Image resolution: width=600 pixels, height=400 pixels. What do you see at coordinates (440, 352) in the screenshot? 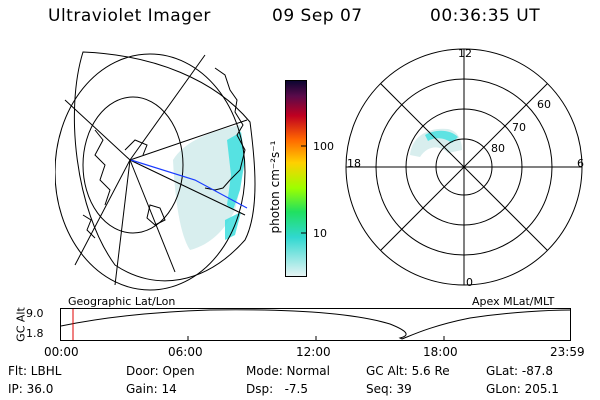
I see `xtick-1800: 18:00` at bounding box center [440, 352].